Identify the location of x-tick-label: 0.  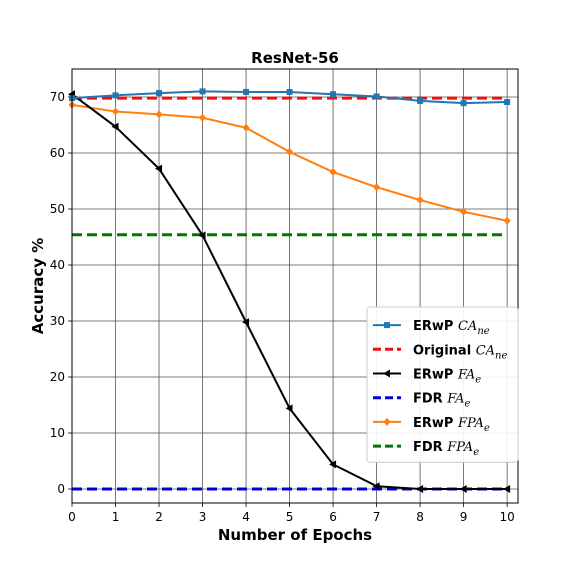
(72, 517).